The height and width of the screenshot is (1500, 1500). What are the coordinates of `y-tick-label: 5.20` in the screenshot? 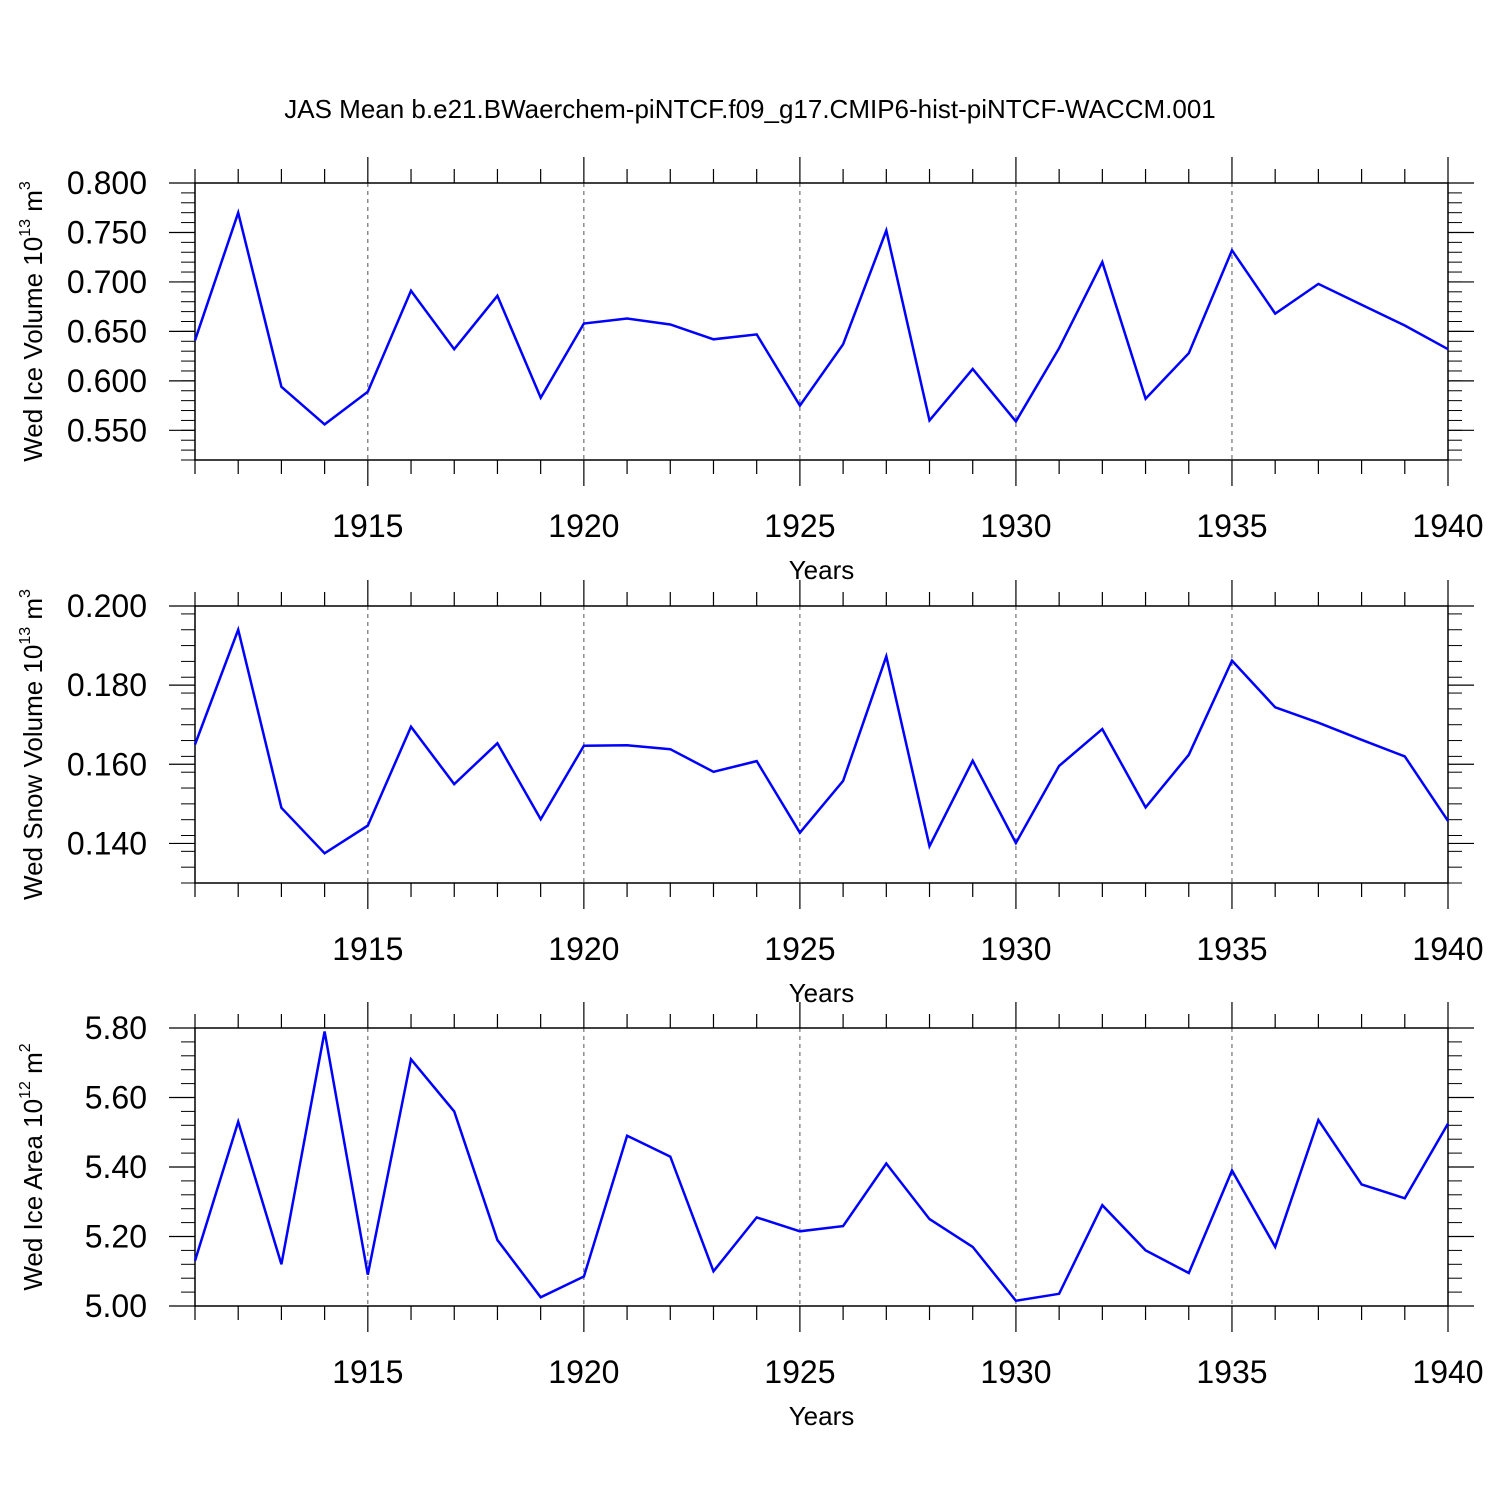 It's located at (116, 1237).